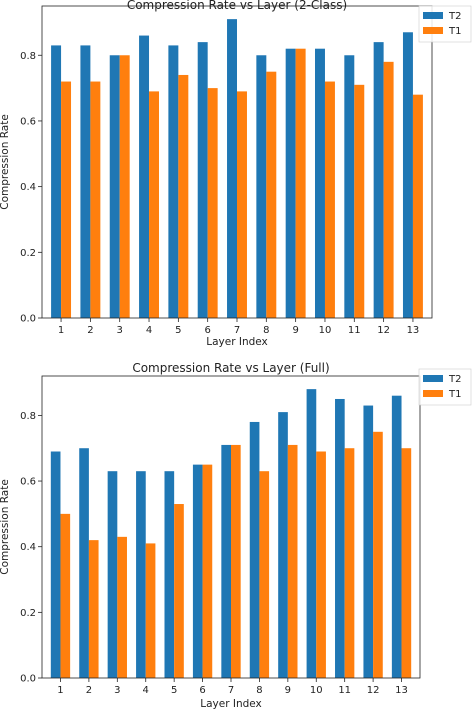 Image resolution: width=474 pixels, height=710 pixels. What do you see at coordinates (230, 368) in the screenshot?
I see `chart-full-title: Compression Rate vs Layer (Full)` at bounding box center [230, 368].